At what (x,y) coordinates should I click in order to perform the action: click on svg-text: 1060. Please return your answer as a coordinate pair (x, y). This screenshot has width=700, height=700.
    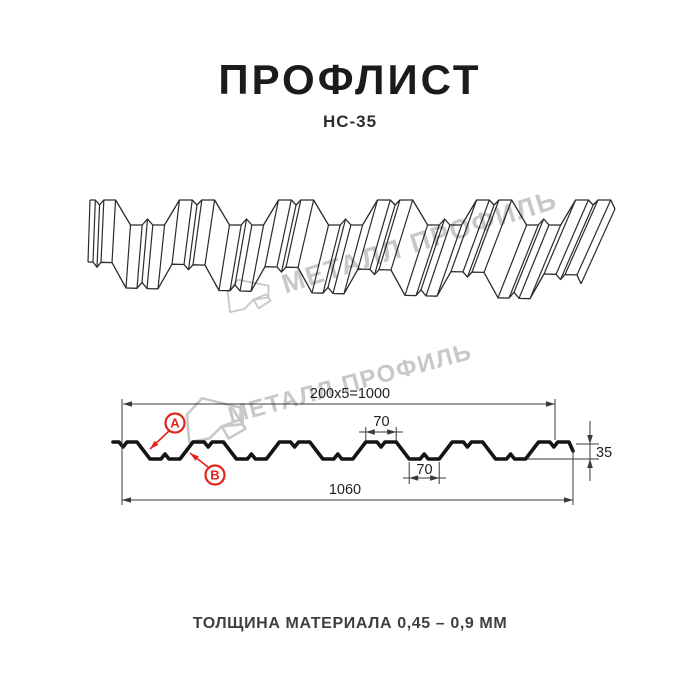
    Looking at the image, I should click on (345, 490).